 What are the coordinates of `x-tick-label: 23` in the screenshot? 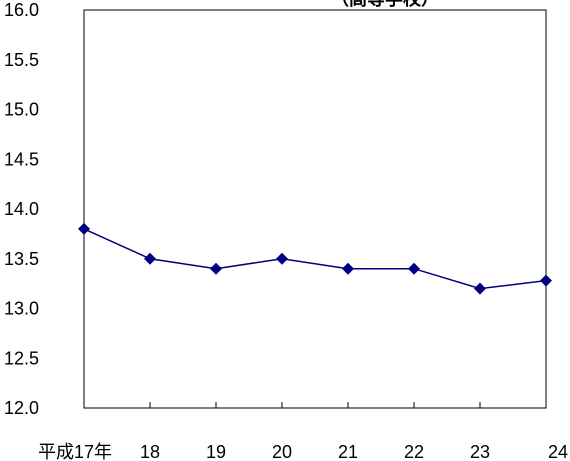 It's located at (480, 451).